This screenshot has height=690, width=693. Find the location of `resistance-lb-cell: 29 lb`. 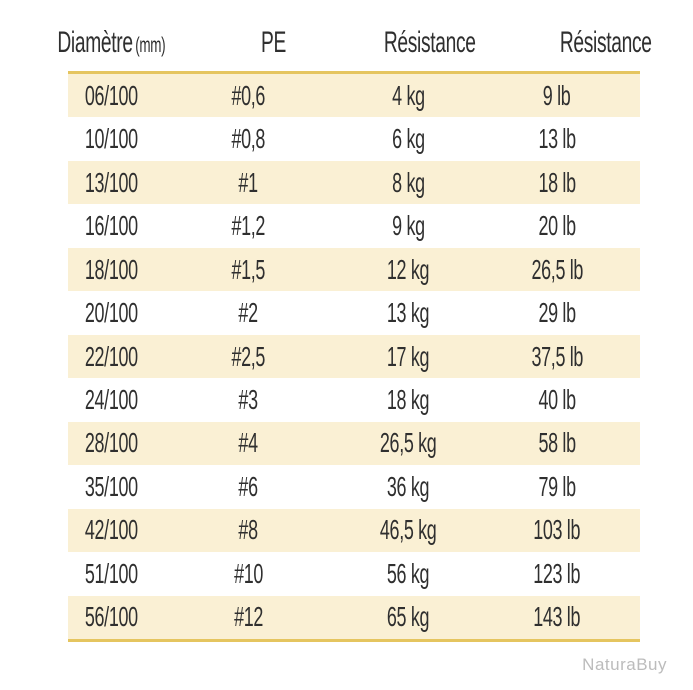

resistance-lb-cell: 29 lb is located at coordinates (557, 313).